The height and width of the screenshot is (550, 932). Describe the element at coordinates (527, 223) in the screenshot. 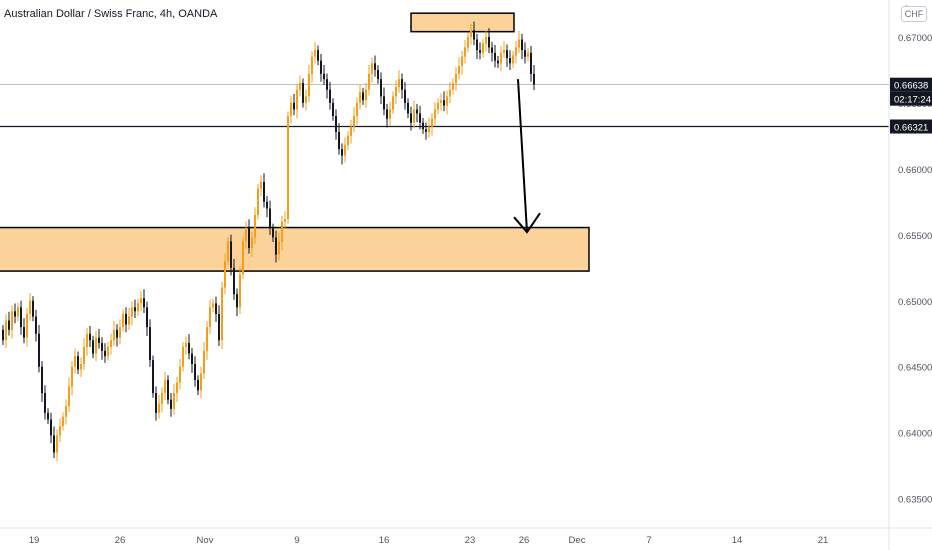

I see `arrow-head` at that location.